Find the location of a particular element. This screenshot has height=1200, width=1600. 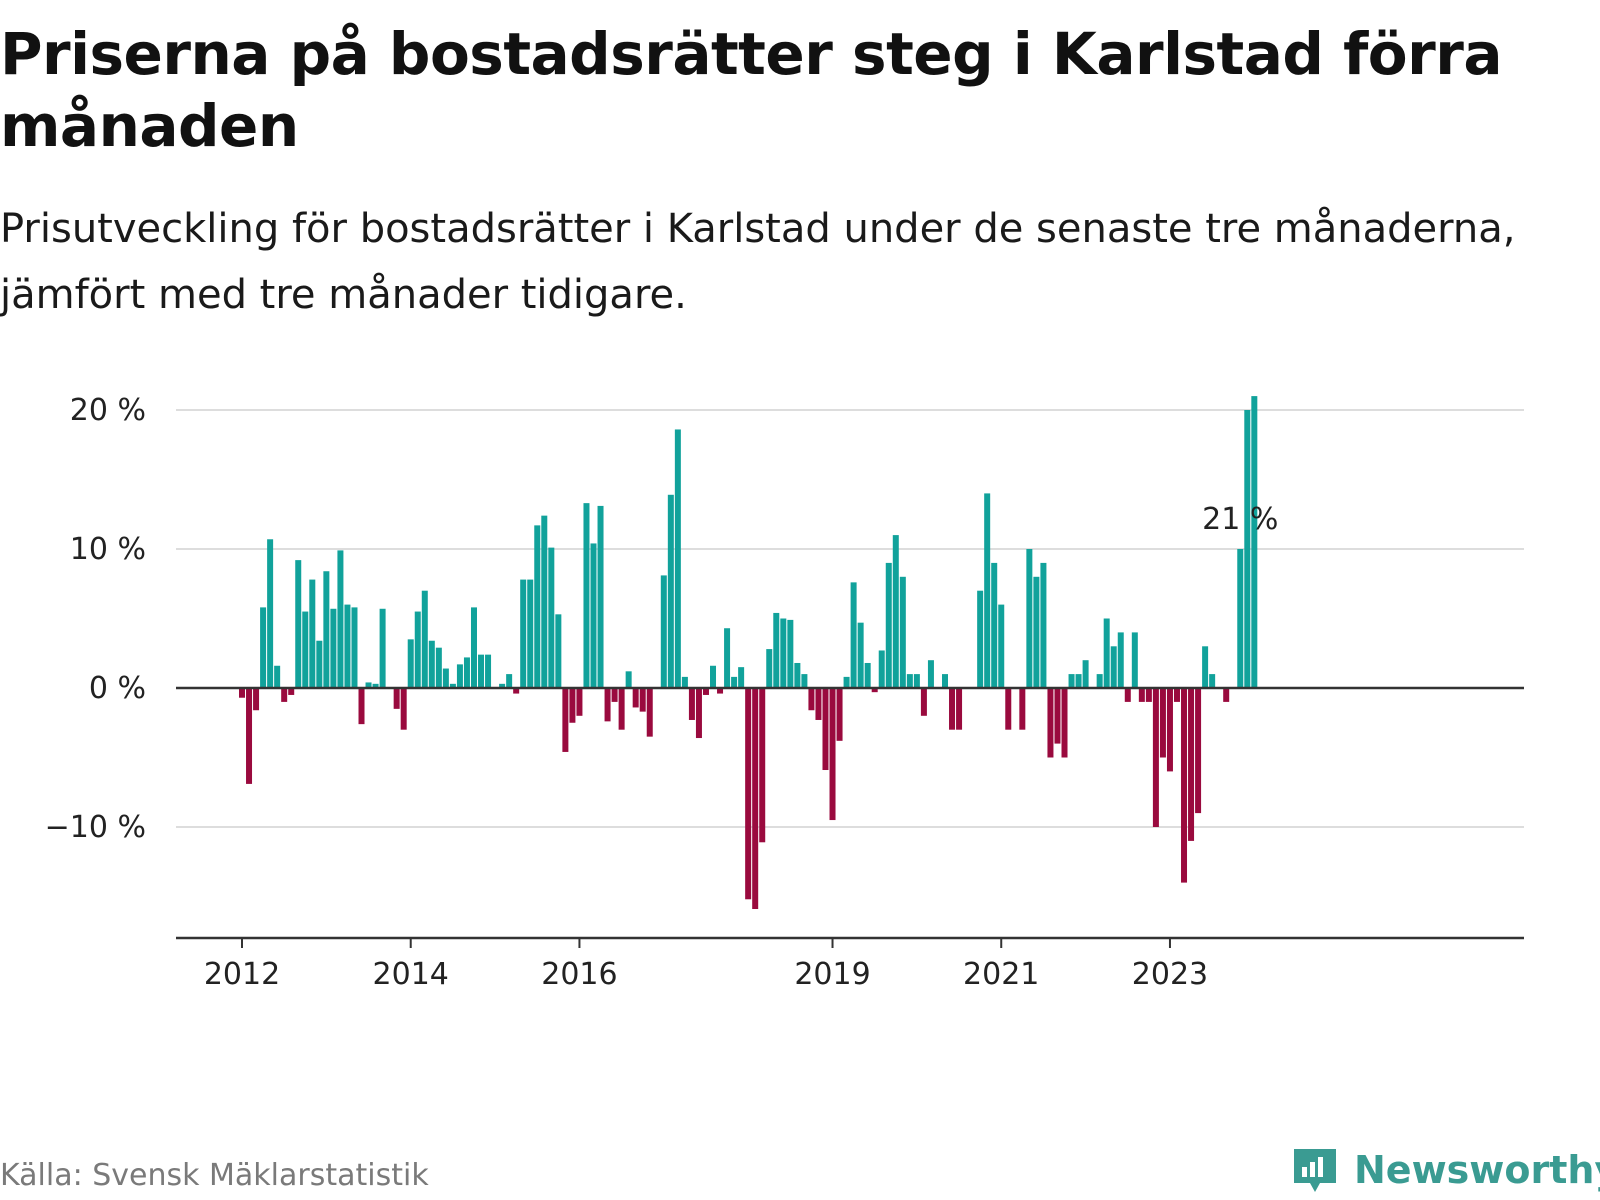

x-tick-label: 2021 is located at coordinates (1001, 974).